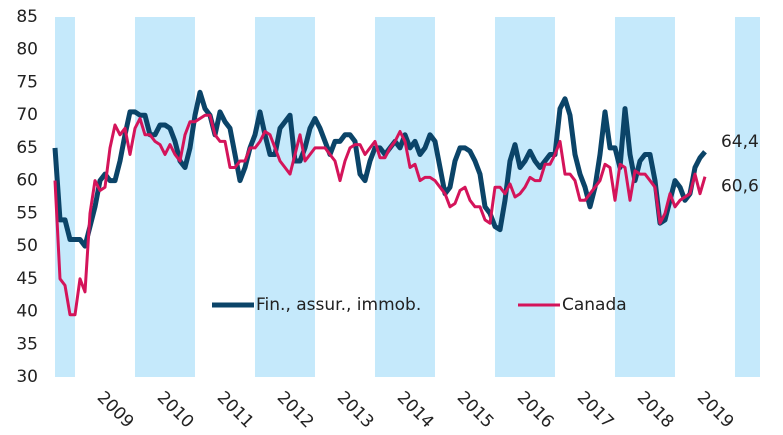 The image size is (783, 435). What do you see at coordinates (415, 410) in the screenshot?
I see `x-tick-label: 2014` at bounding box center [415, 410].